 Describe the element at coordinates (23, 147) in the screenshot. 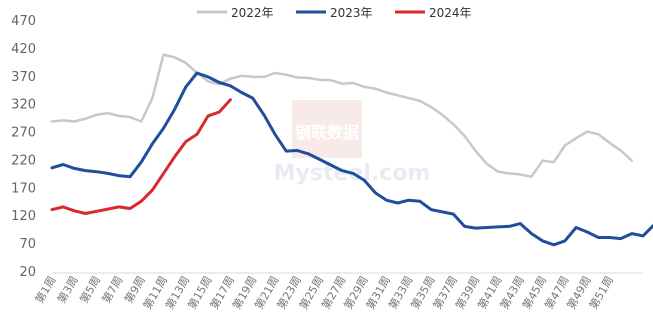

I see `y-axis: 20 70 120 170 220 270 320 370 420 470` at that location.